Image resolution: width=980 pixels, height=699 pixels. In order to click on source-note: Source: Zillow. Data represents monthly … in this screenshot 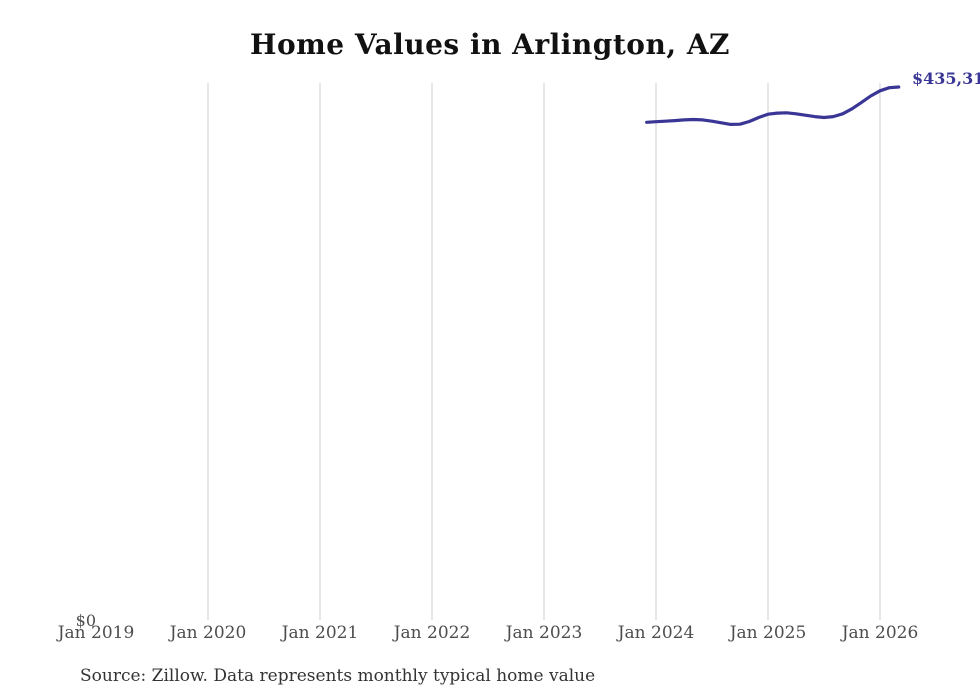, I will do `click(338, 676)`.